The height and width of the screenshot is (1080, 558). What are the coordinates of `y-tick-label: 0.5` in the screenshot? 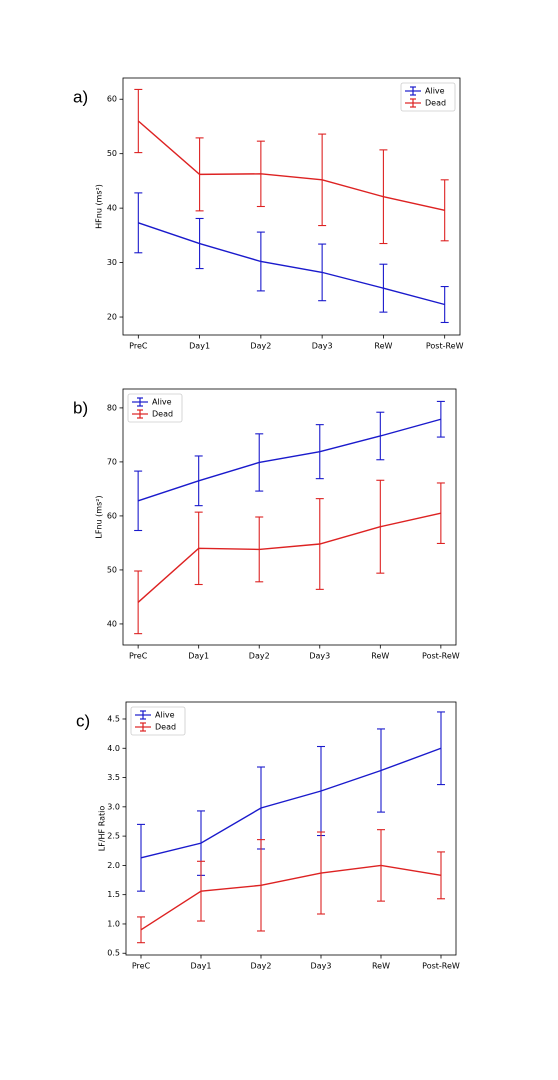 It's located at (113, 953).